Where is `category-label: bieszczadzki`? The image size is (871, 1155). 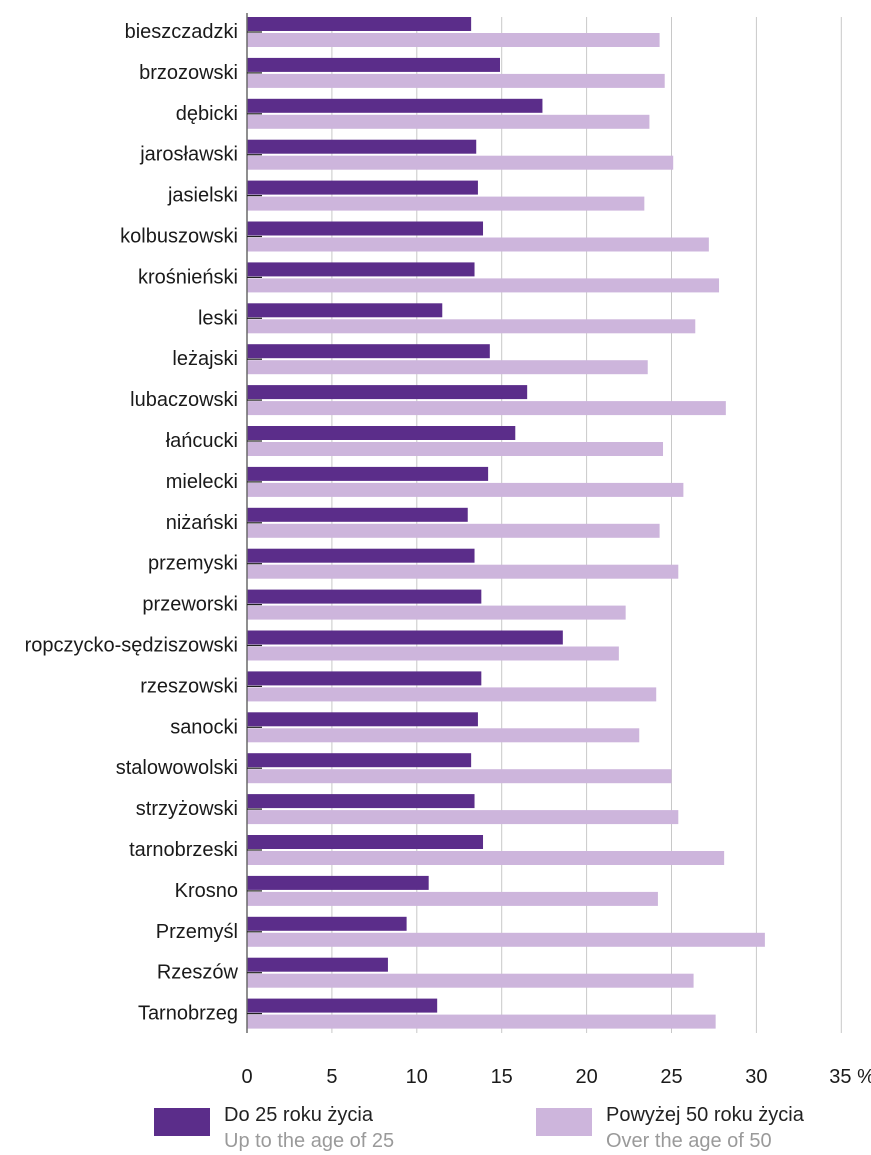 category-label: bieszczadzki is located at coordinates (181, 32).